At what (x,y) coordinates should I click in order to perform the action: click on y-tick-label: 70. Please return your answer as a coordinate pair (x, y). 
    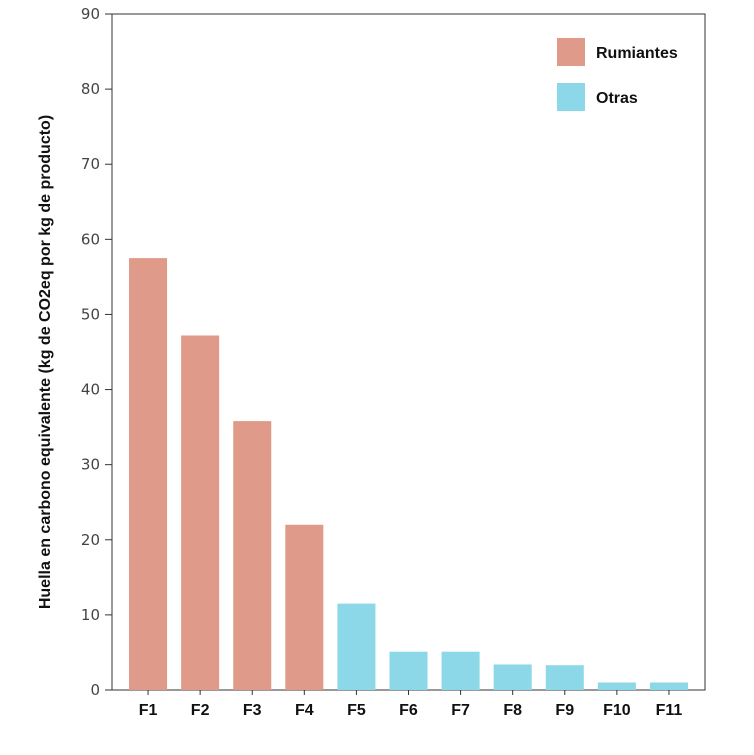
    Looking at the image, I should click on (90, 164).